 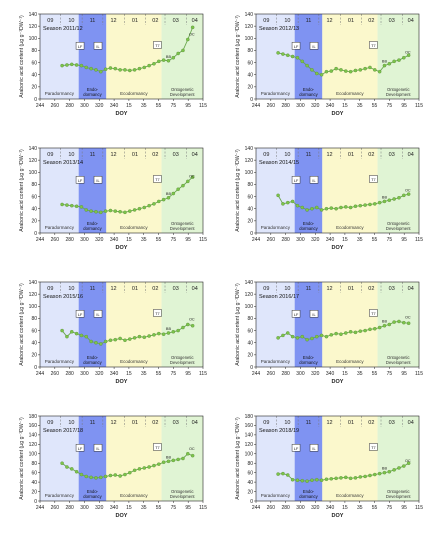 I want to click on stage-t7-label: T7, so click(x=157, y=180).